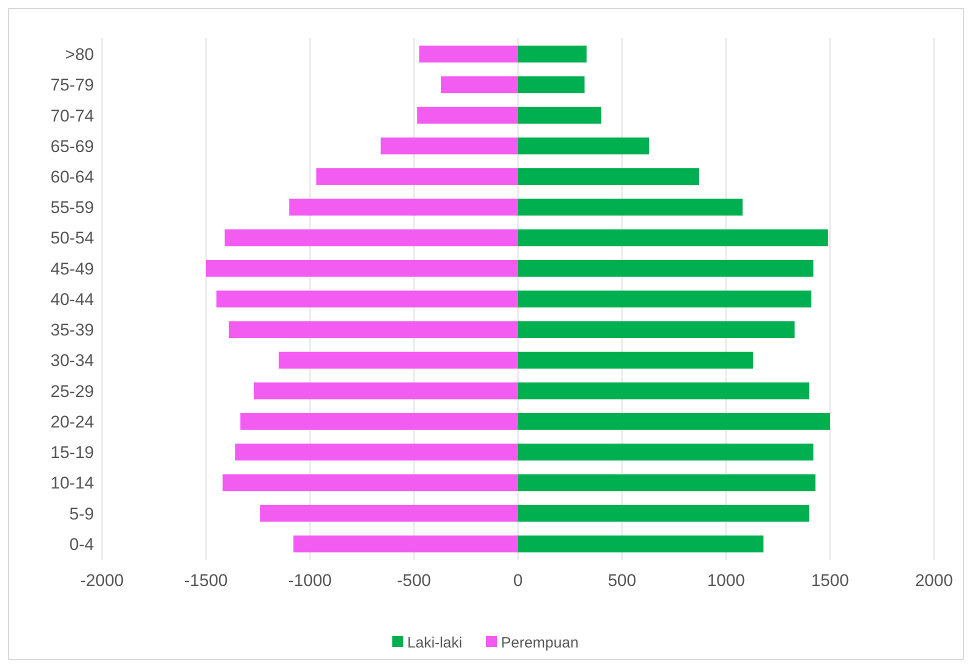 This screenshot has height=668, width=972. What do you see at coordinates (934, 580) in the screenshot?
I see `x-tick-label: 2000` at bounding box center [934, 580].